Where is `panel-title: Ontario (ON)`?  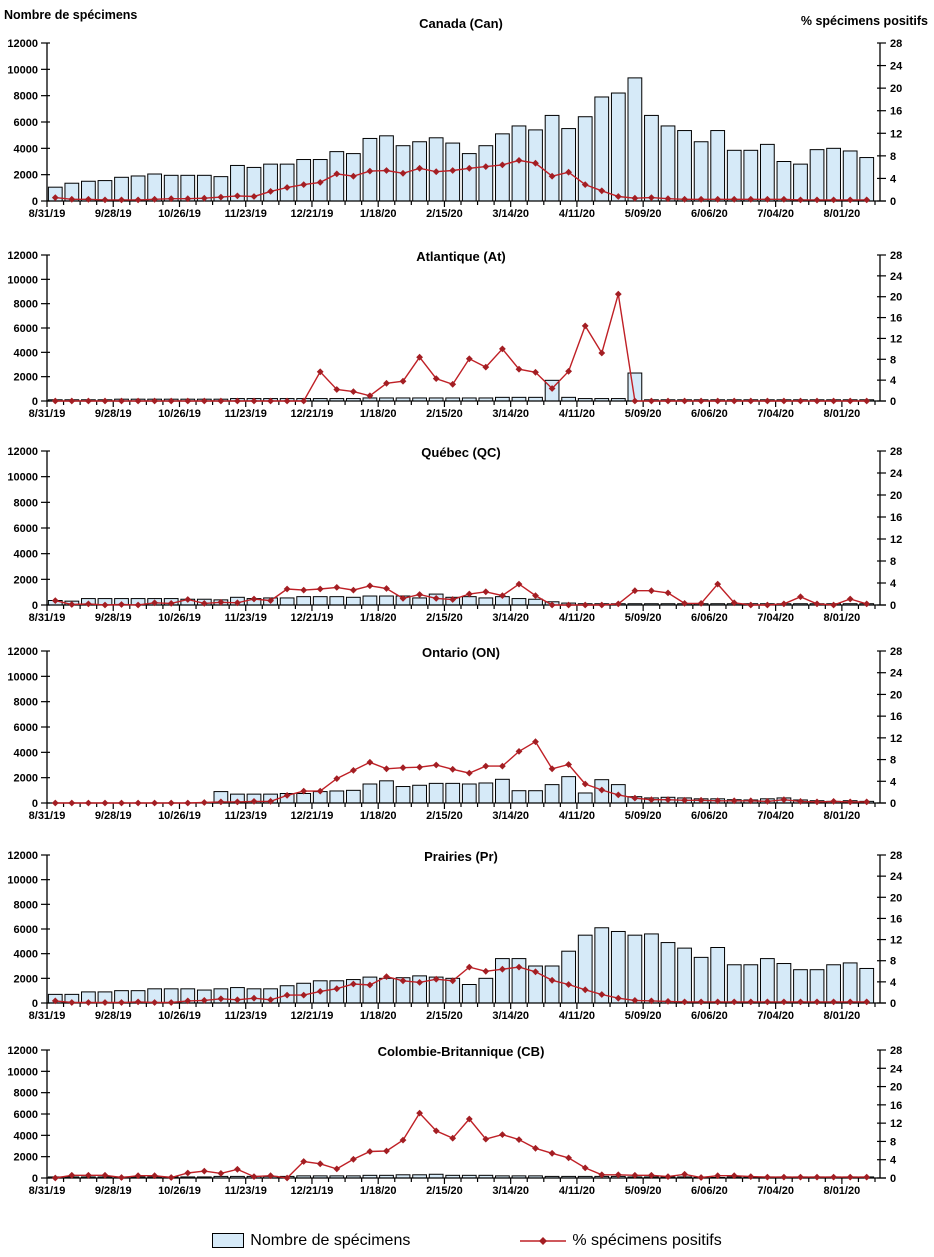
panel-title: Ontario (ON) is located at coordinates (461, 652).